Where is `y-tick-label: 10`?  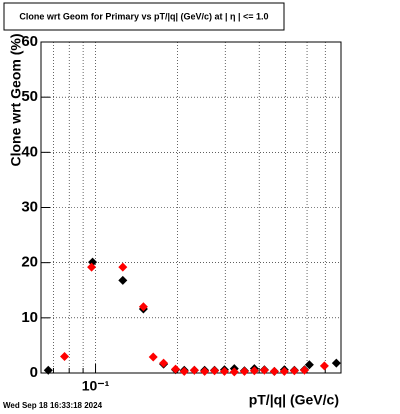
y-tick-label: 10 is located at coordinates (29, 317).